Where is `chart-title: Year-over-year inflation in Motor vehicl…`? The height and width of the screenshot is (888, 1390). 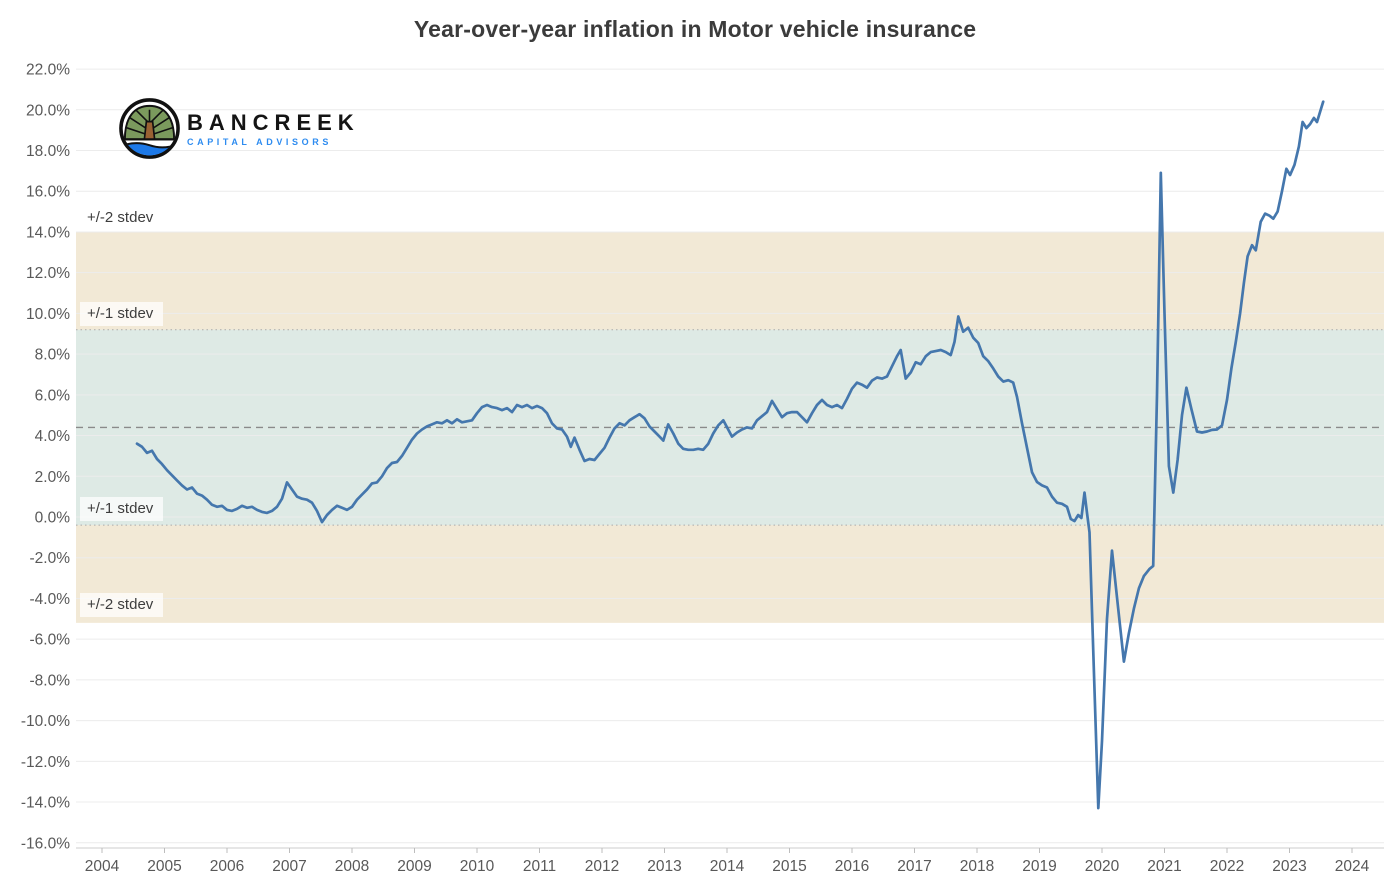
chart-title: Year-over-year inflation in Motor vehicl… is located at coordinates (695, 29).